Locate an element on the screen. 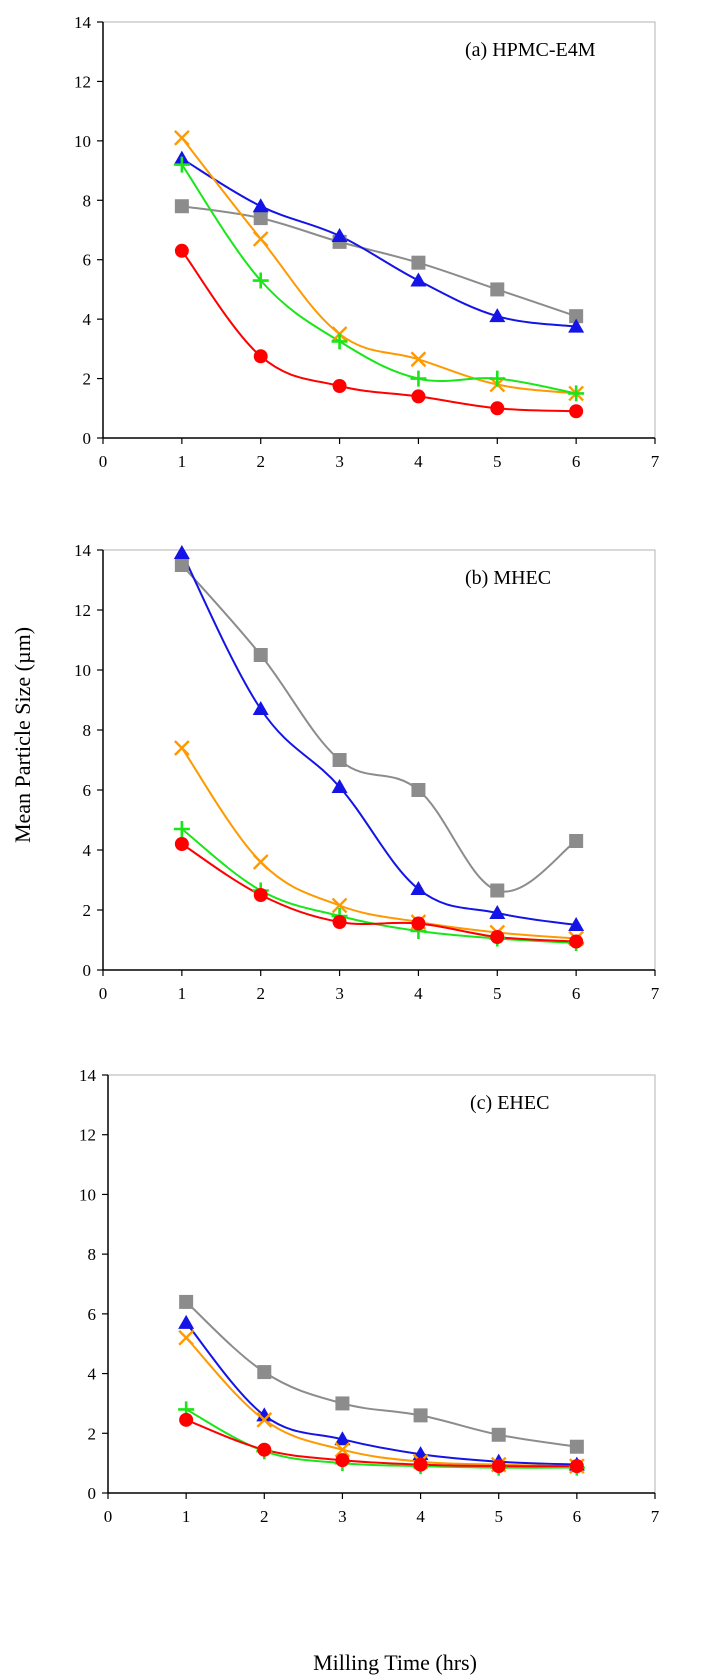 This screenshot has width=704, height=1678. x-tick-label: 4 is located at coordinates (420, 1516).